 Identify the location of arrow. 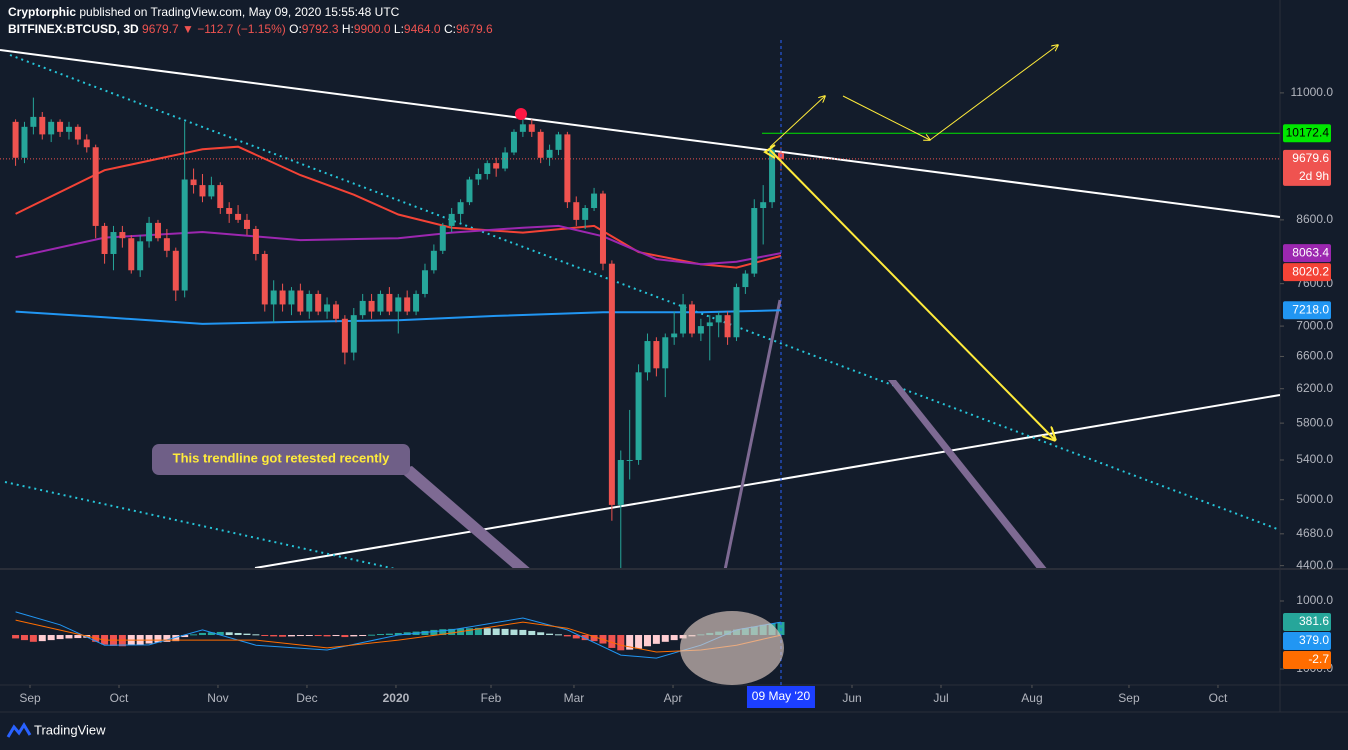
(797, 122).